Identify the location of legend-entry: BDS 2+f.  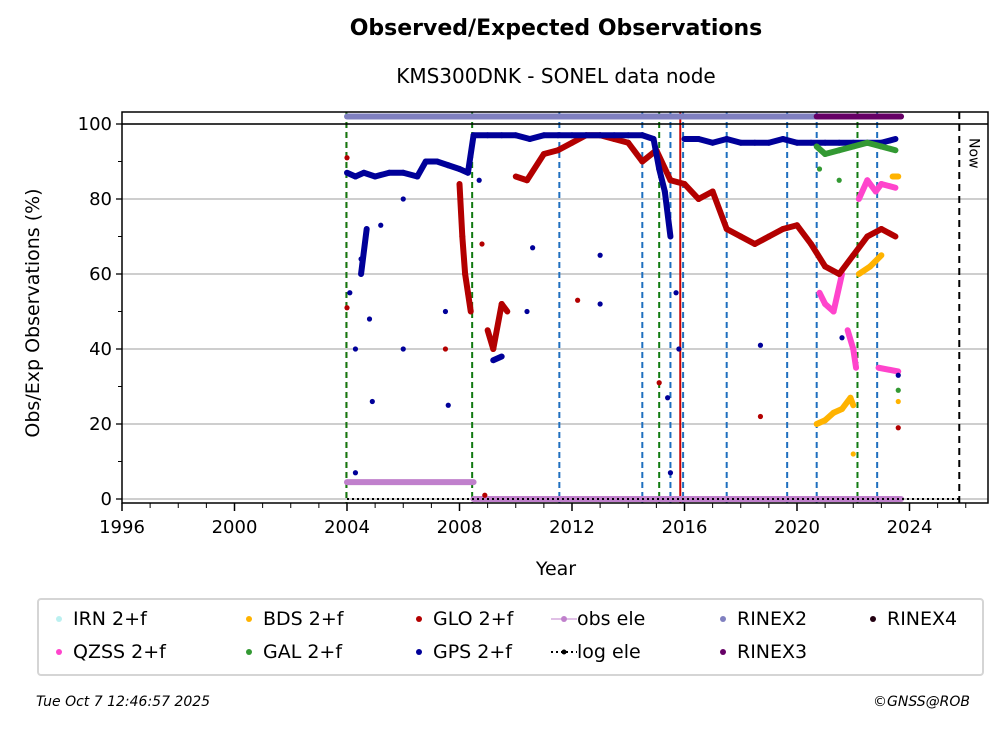
(290, 619).